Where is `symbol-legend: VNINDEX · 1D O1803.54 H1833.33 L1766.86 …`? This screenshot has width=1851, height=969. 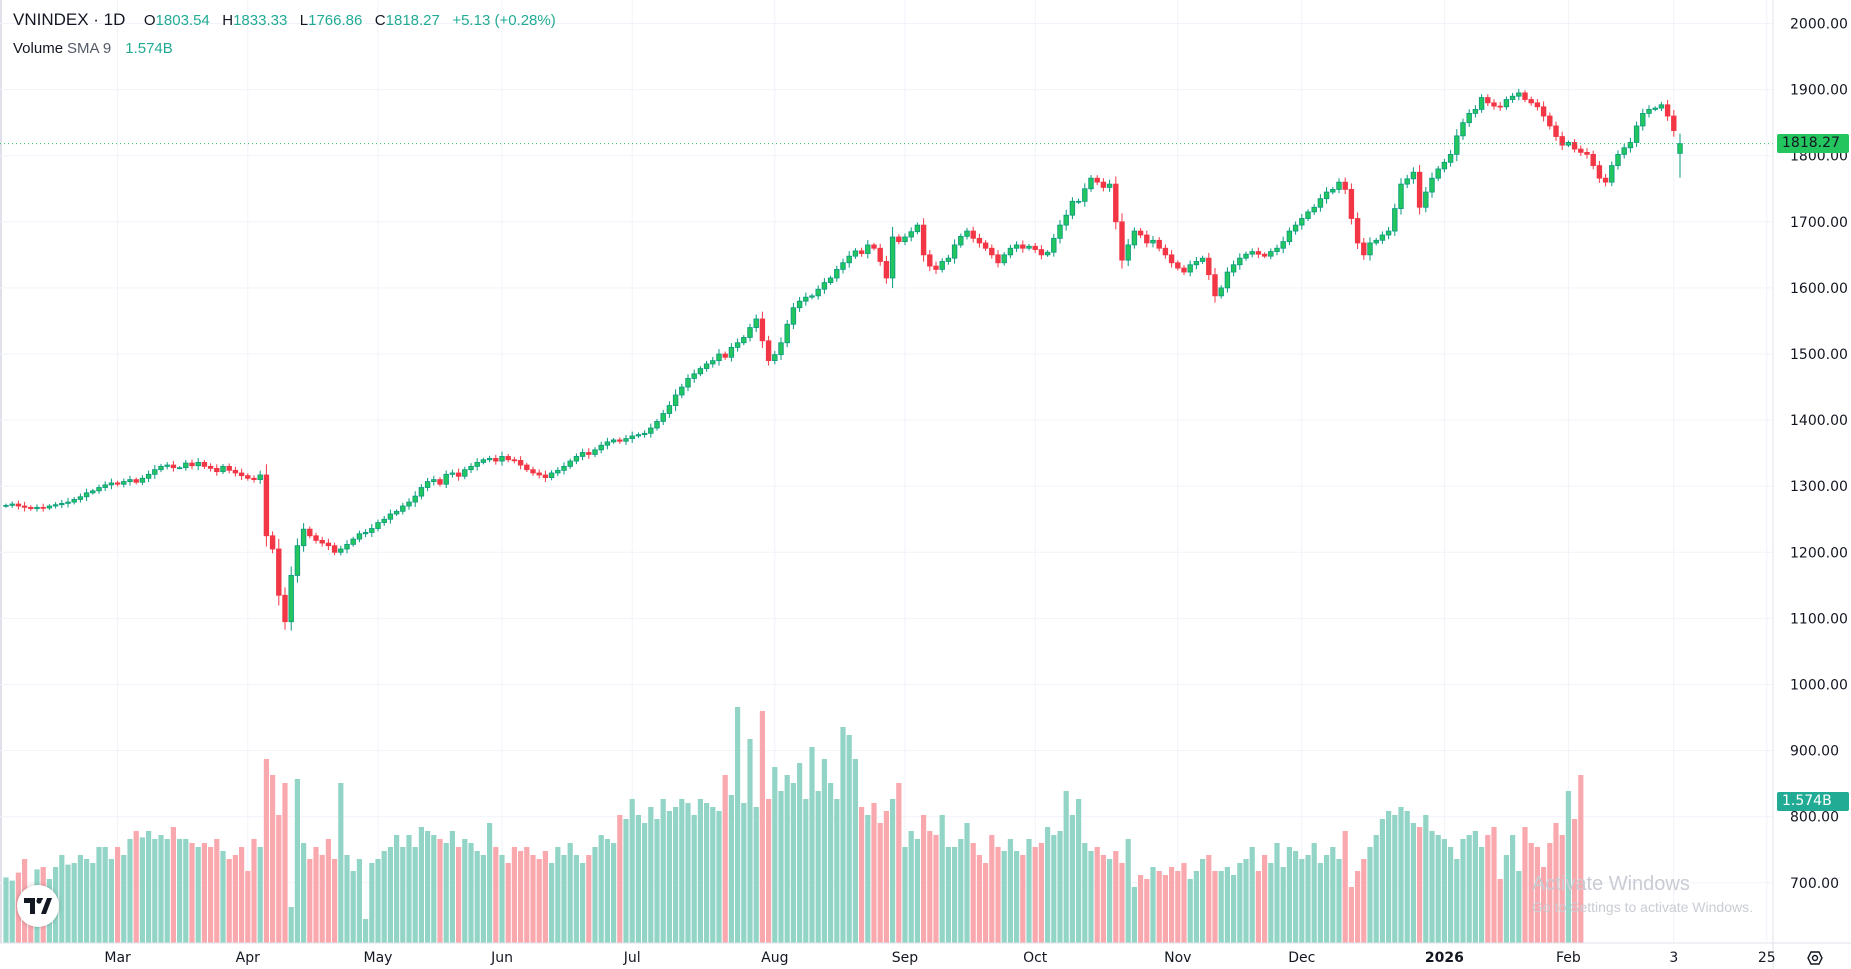 symbol-legend: VNINDEX · 1D O1803.54 H1833.33 L1766.86 … is located at coordinates (288, 20).